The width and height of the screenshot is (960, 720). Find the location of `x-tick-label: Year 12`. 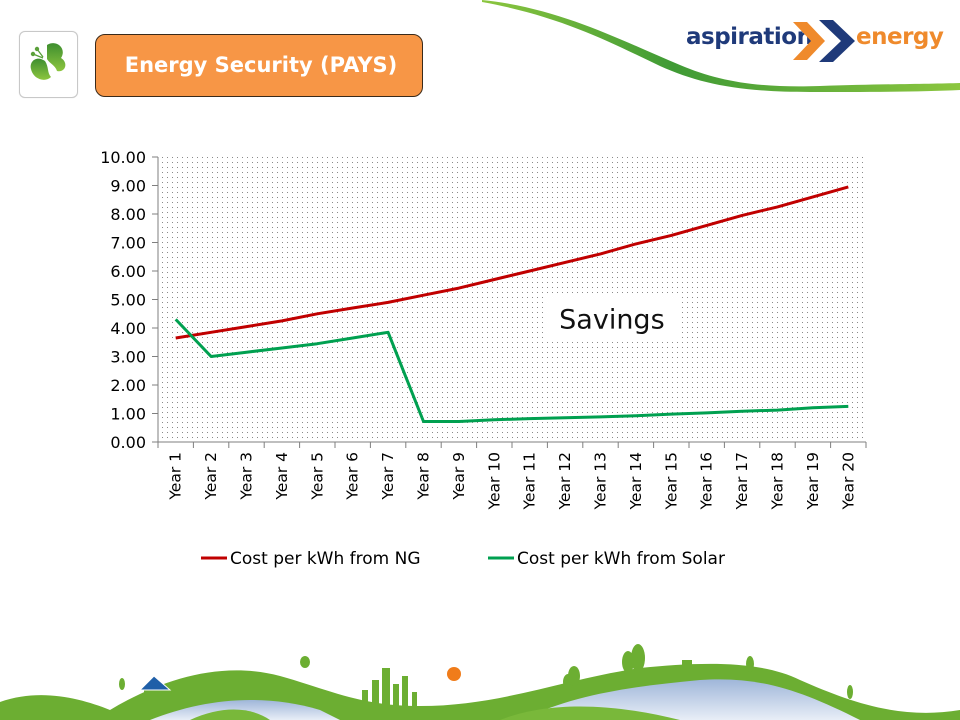

x-tick-label: Year 12 is located at coordinates (565, 481).